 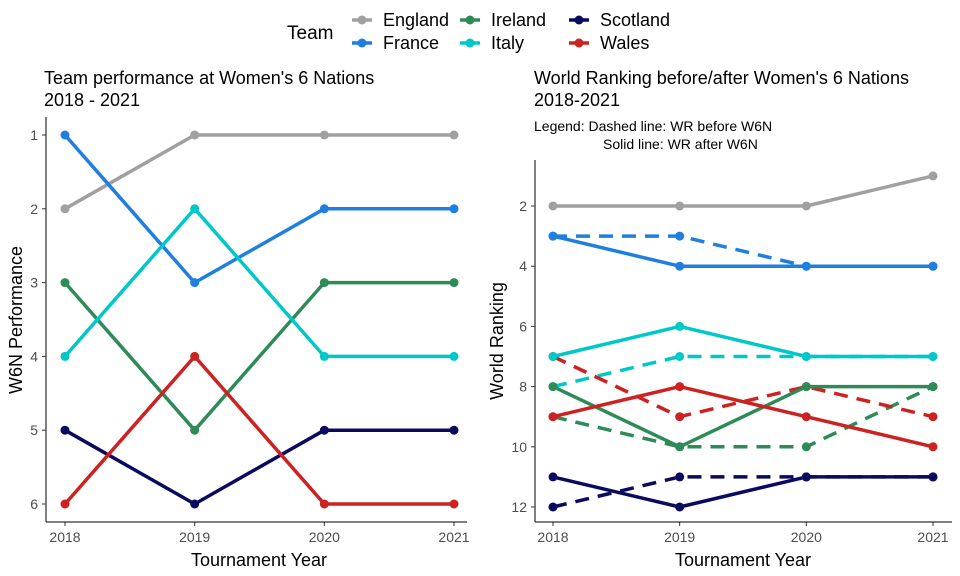 What do you see at coordinates (518, 20) in the screenshot?
I see `legend-label-ireland: Ireland` at bounding box center [518, 20].